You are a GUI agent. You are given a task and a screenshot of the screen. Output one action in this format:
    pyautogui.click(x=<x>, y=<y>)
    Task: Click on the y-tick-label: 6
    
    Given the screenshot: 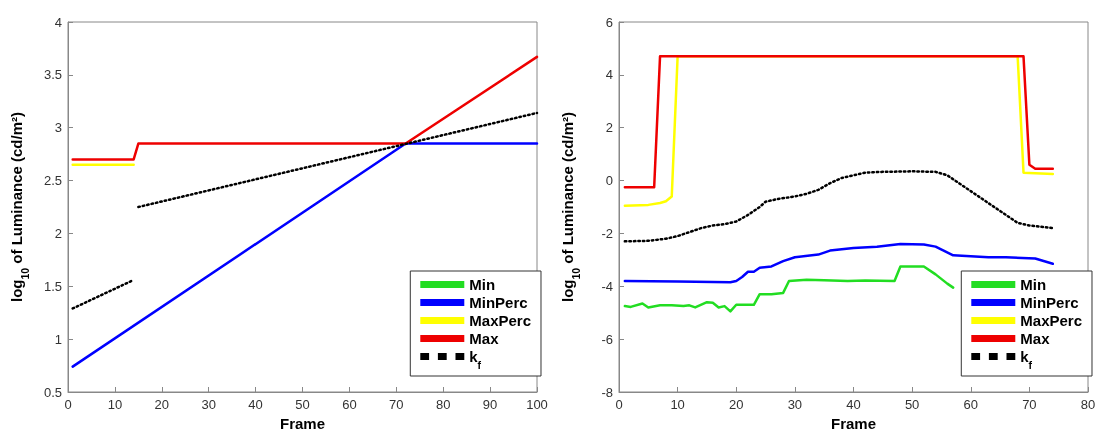 What is the action you would take?
    pyautogui.click(x=609, y=22)
    